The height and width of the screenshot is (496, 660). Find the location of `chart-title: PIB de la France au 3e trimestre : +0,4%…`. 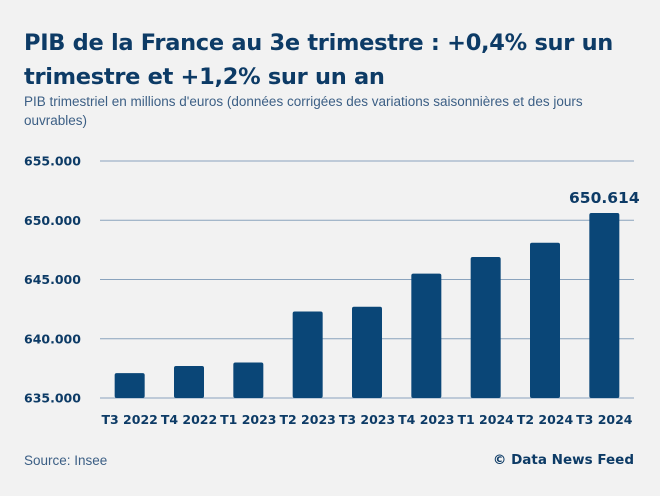

chart-title: PIB de la France au 3e trimestre : +0,4%… is located at coordinates (319, 60).